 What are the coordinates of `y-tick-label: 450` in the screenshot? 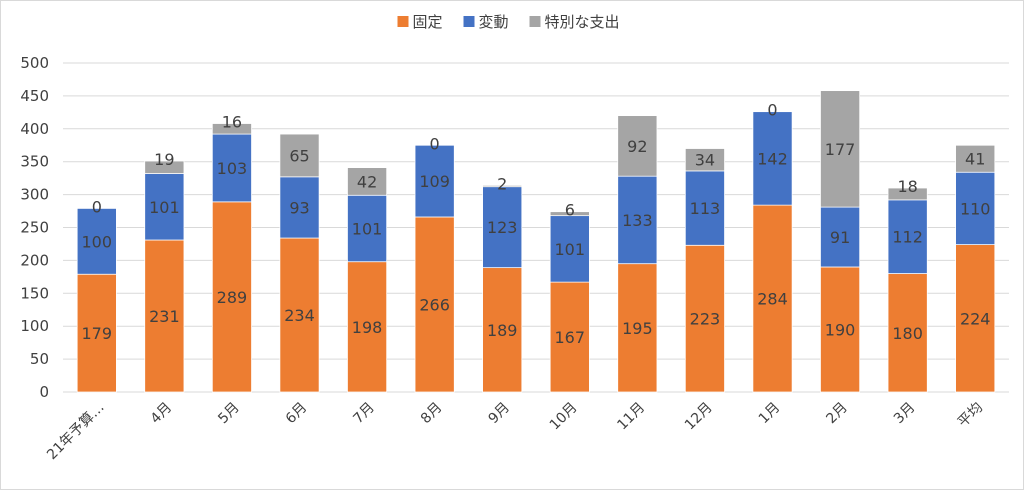 It's located at (34, 96).